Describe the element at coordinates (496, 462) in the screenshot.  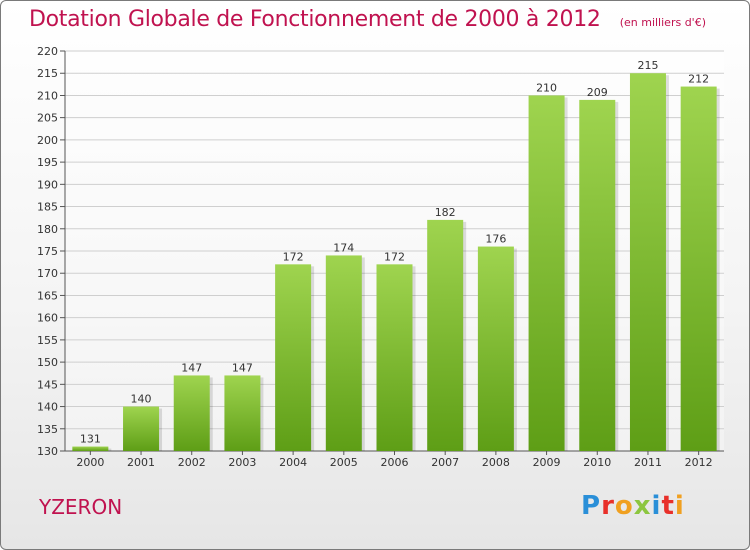
I see `x-tick-label-2008: 2008` at that location.